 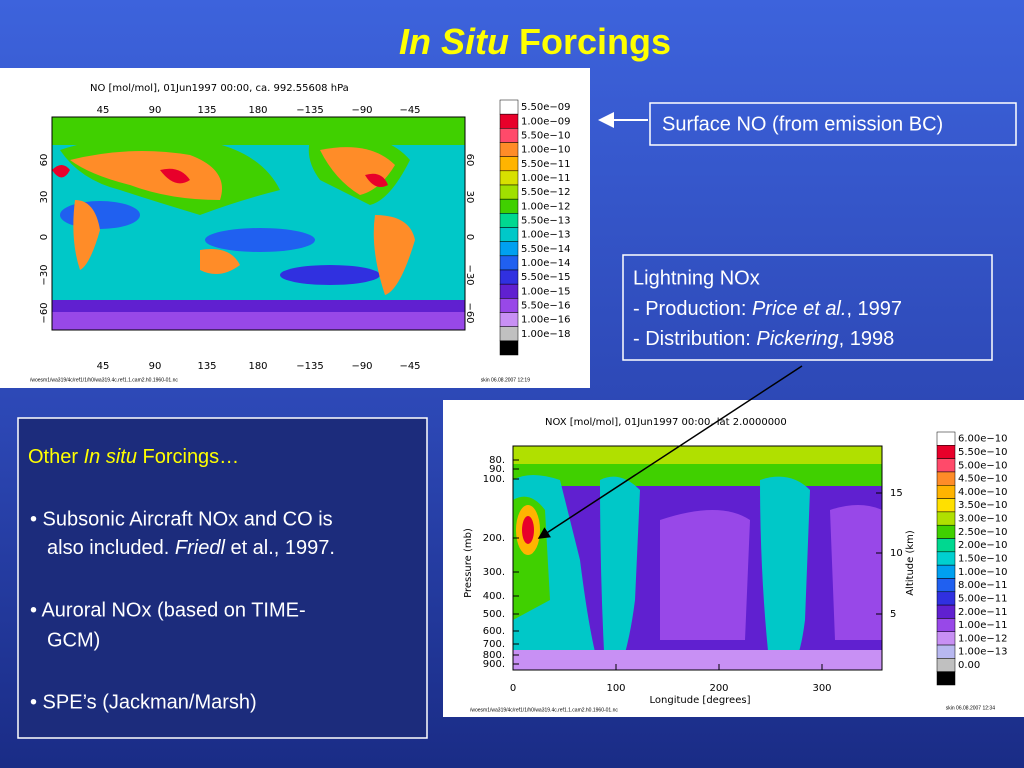 I want to click on pressure-tick: 100., so click(x=494, y=479).